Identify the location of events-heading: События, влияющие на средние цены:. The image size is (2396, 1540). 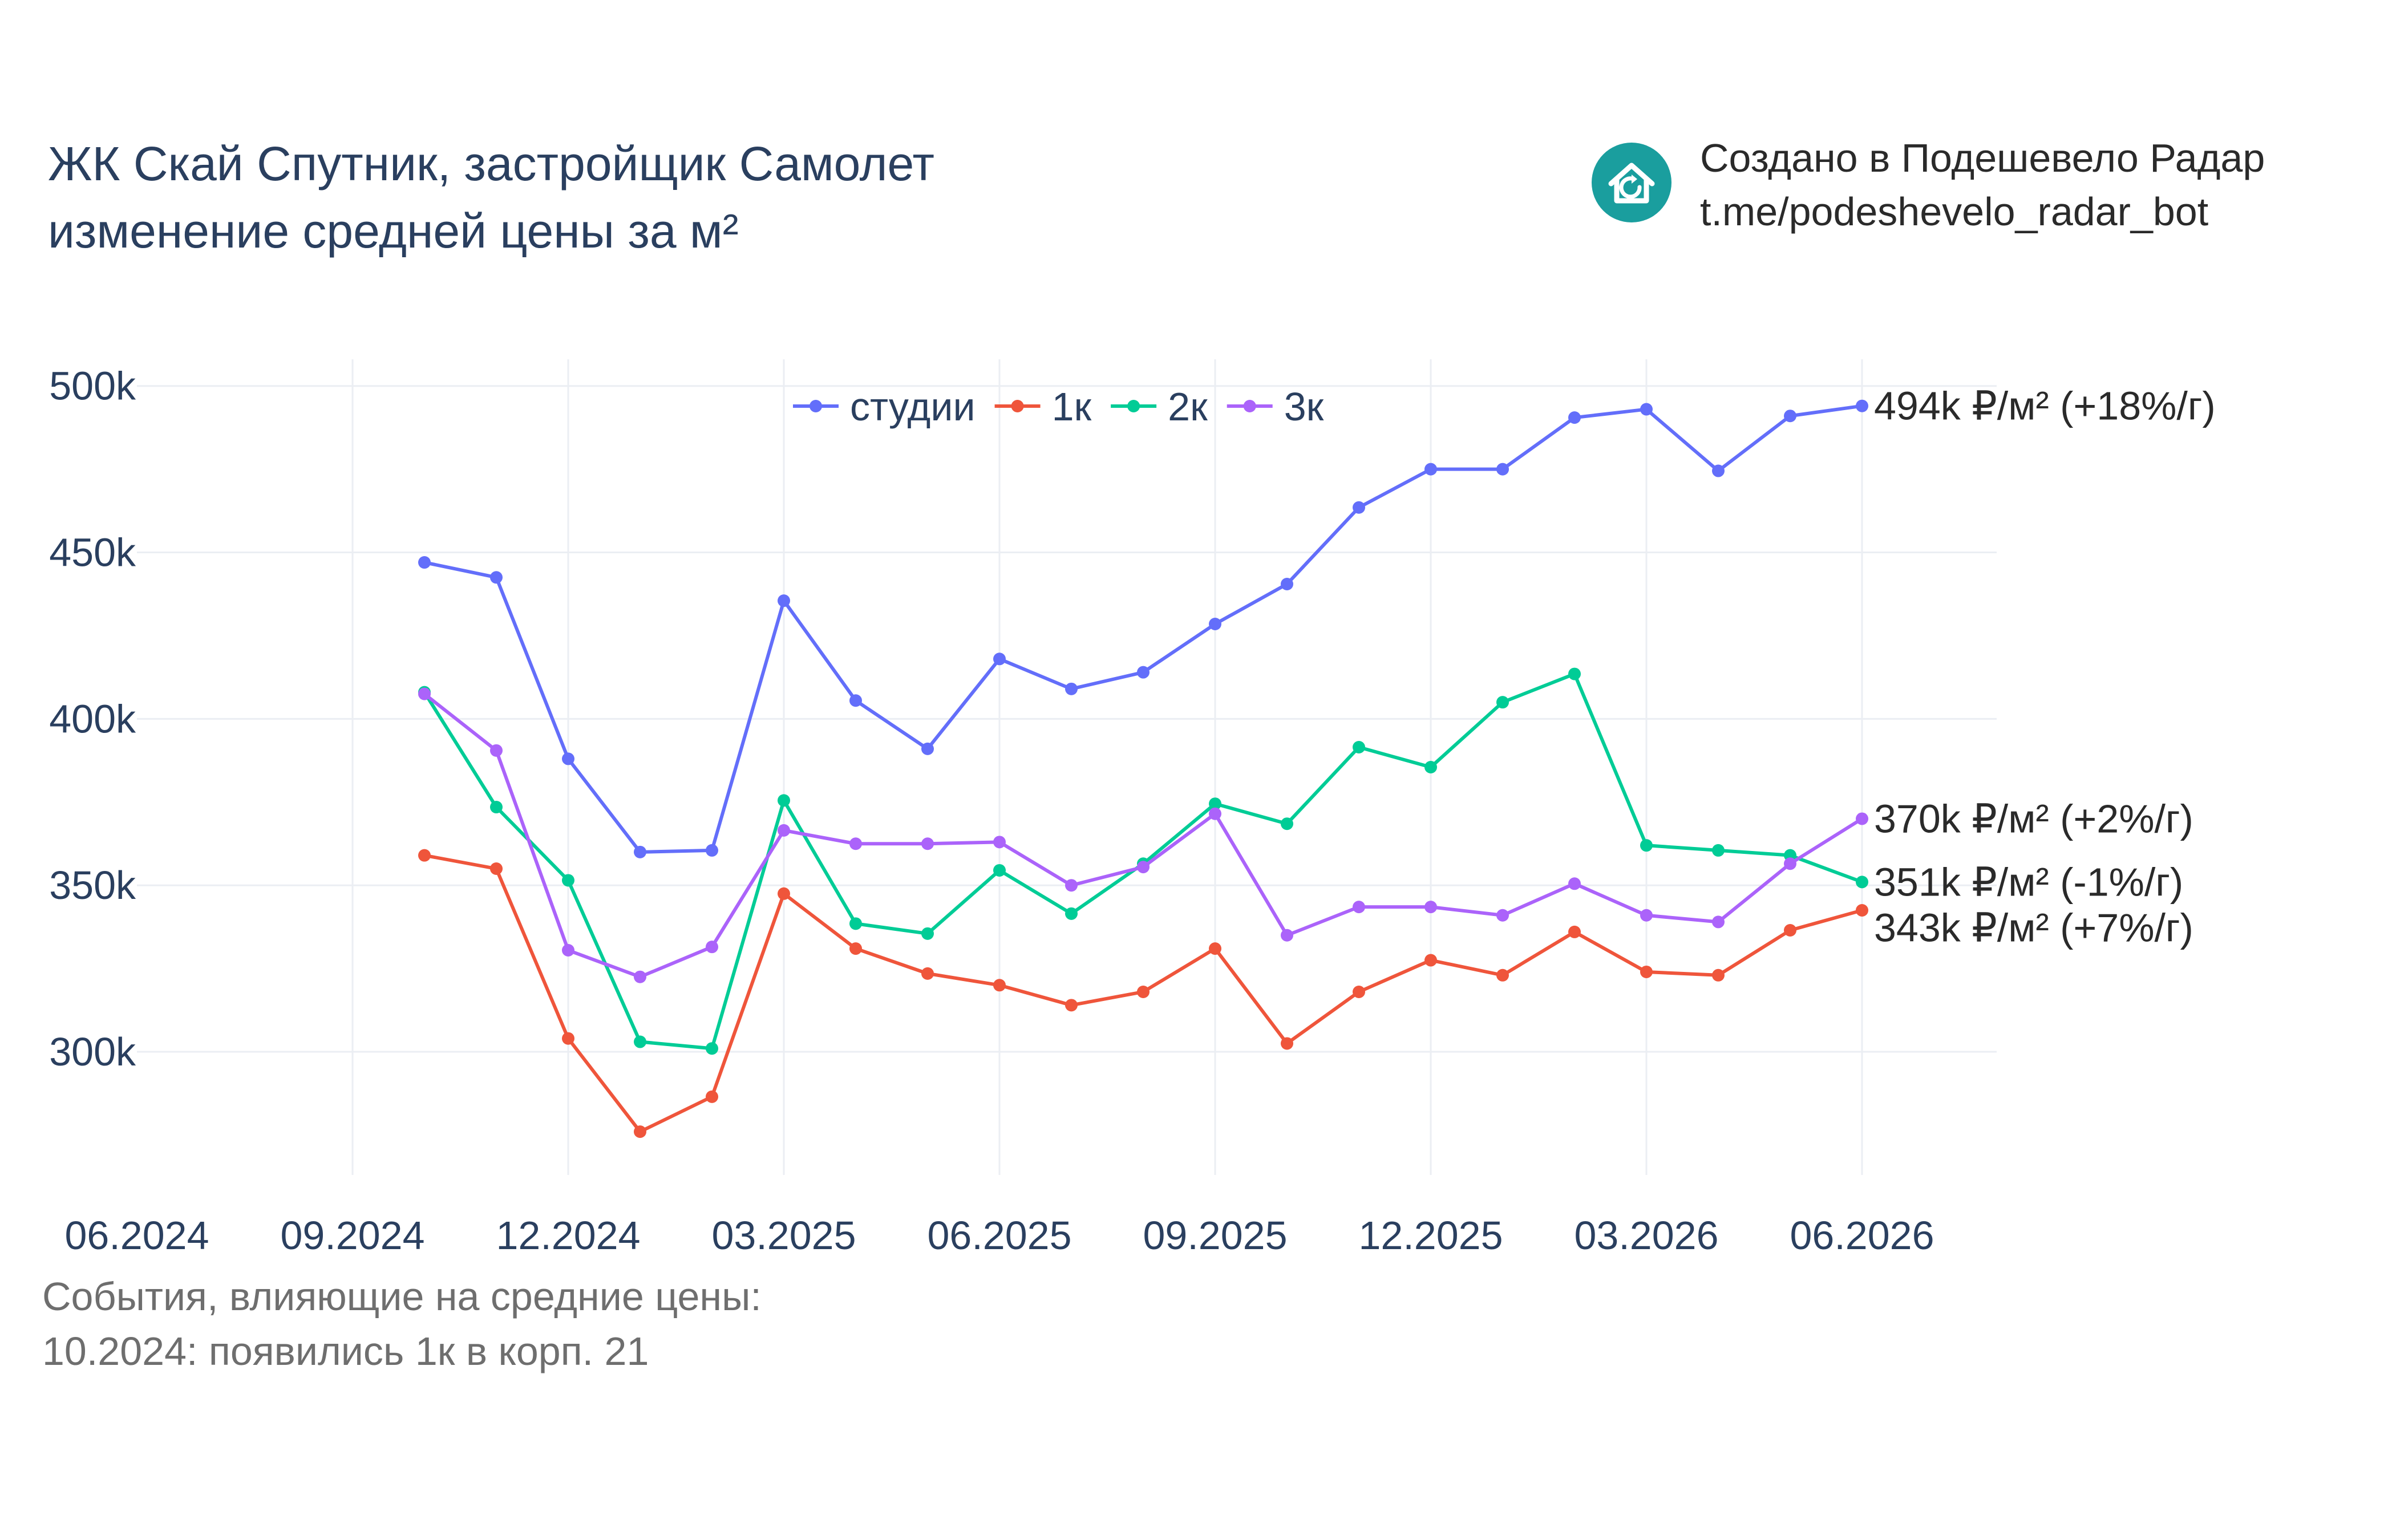
(402, 1297).